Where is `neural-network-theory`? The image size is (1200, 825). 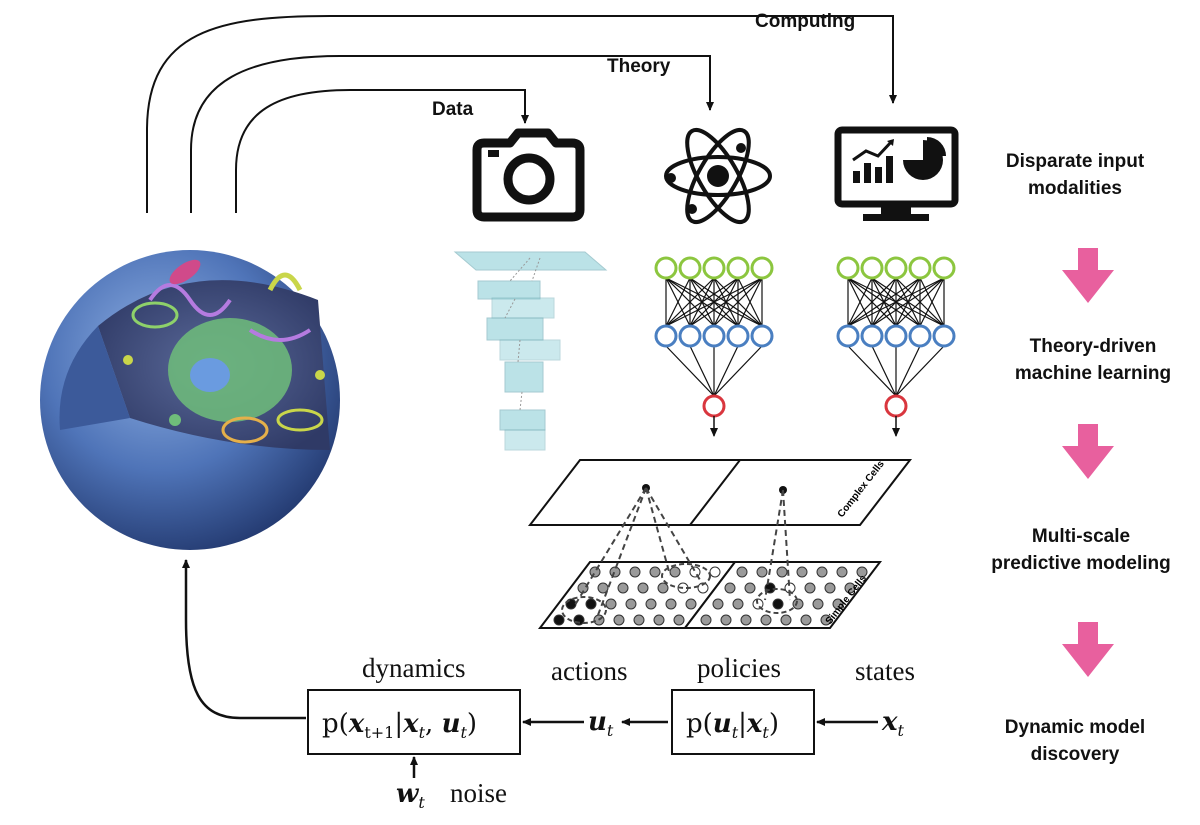 neural-network-theory is located at coordinates (714, 346).